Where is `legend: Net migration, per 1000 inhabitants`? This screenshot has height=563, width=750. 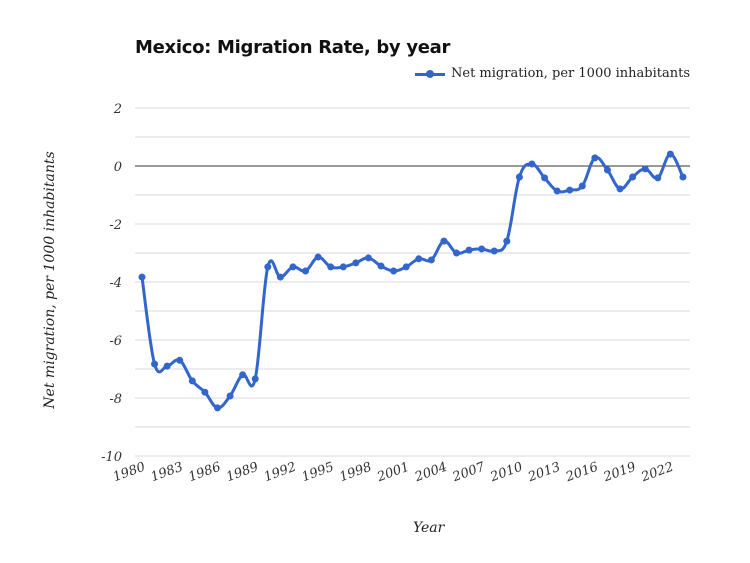
legend: Net migration, per 1000 inhabitants is located at coordinates (552, 73).